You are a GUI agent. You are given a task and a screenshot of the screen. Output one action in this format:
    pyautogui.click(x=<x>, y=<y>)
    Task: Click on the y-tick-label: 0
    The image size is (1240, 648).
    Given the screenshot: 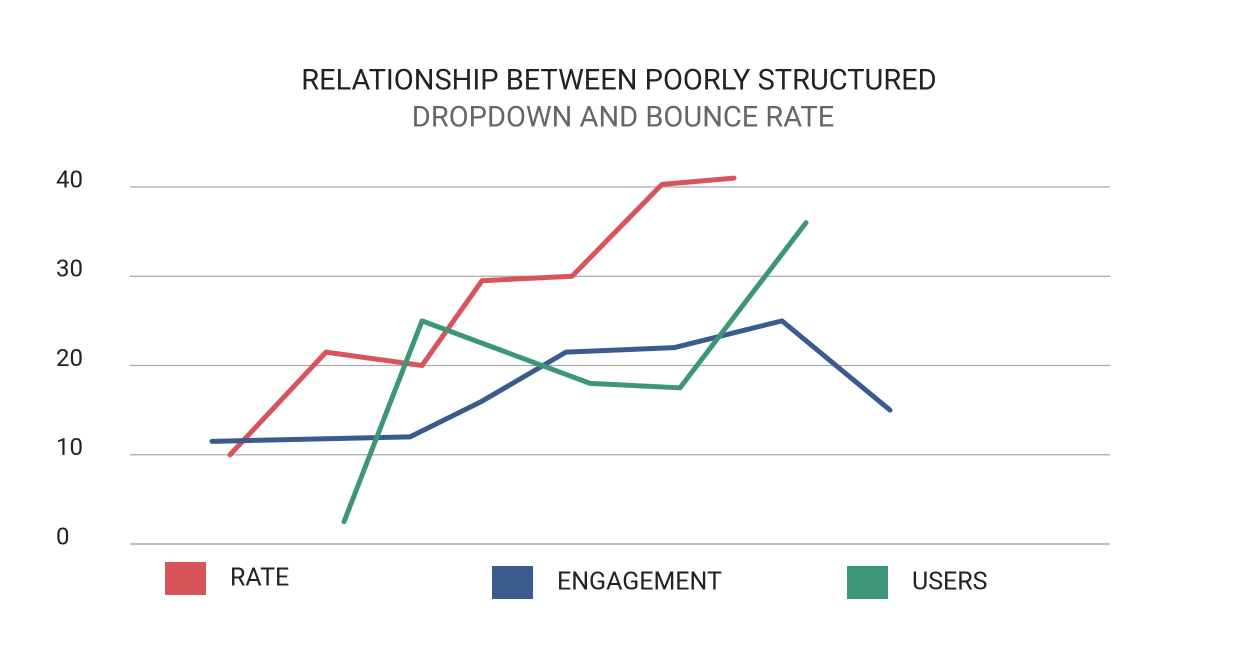 What is the action you would take?
    pyautogui.click(x=63, y=536)
    